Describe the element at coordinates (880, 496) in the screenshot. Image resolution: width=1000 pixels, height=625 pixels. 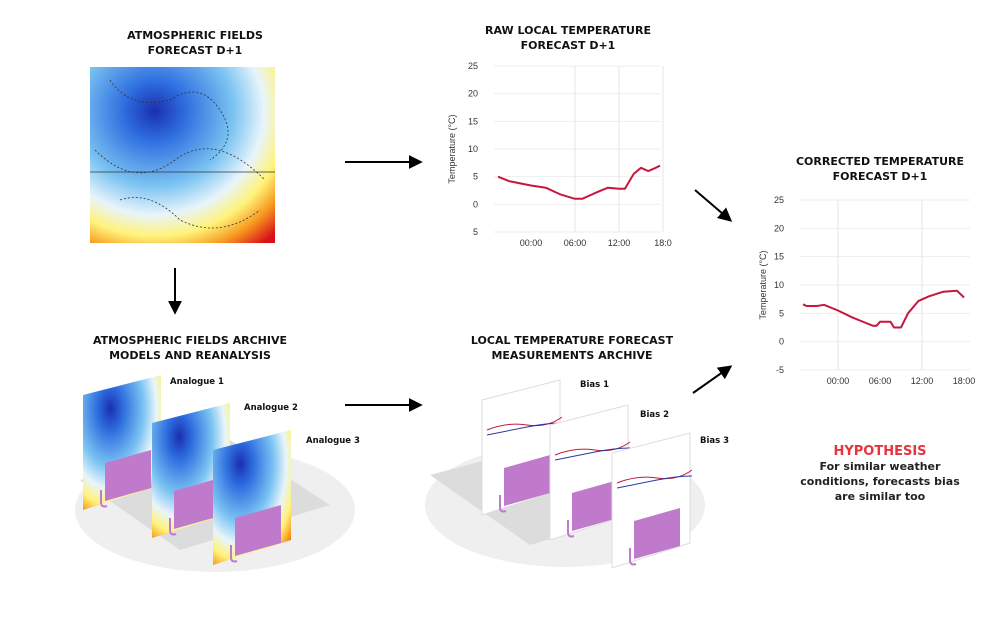
I see `hypothesis-line: are similar too` at that location.